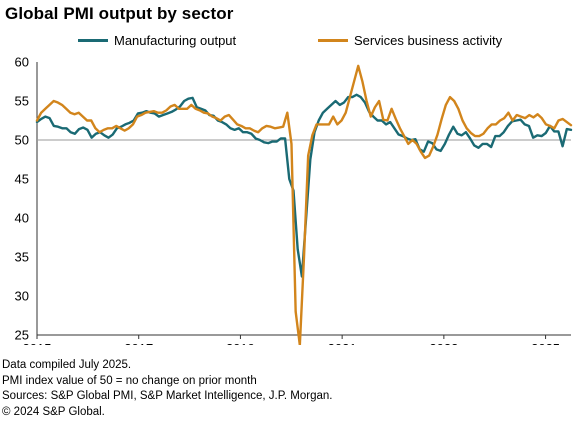 The height and width of the screenshot is (426, 574). Describe the element at coordinates (175, 40) in the screenshot. I see `legend-label-manufacturing: Manufacturing output` at that location.